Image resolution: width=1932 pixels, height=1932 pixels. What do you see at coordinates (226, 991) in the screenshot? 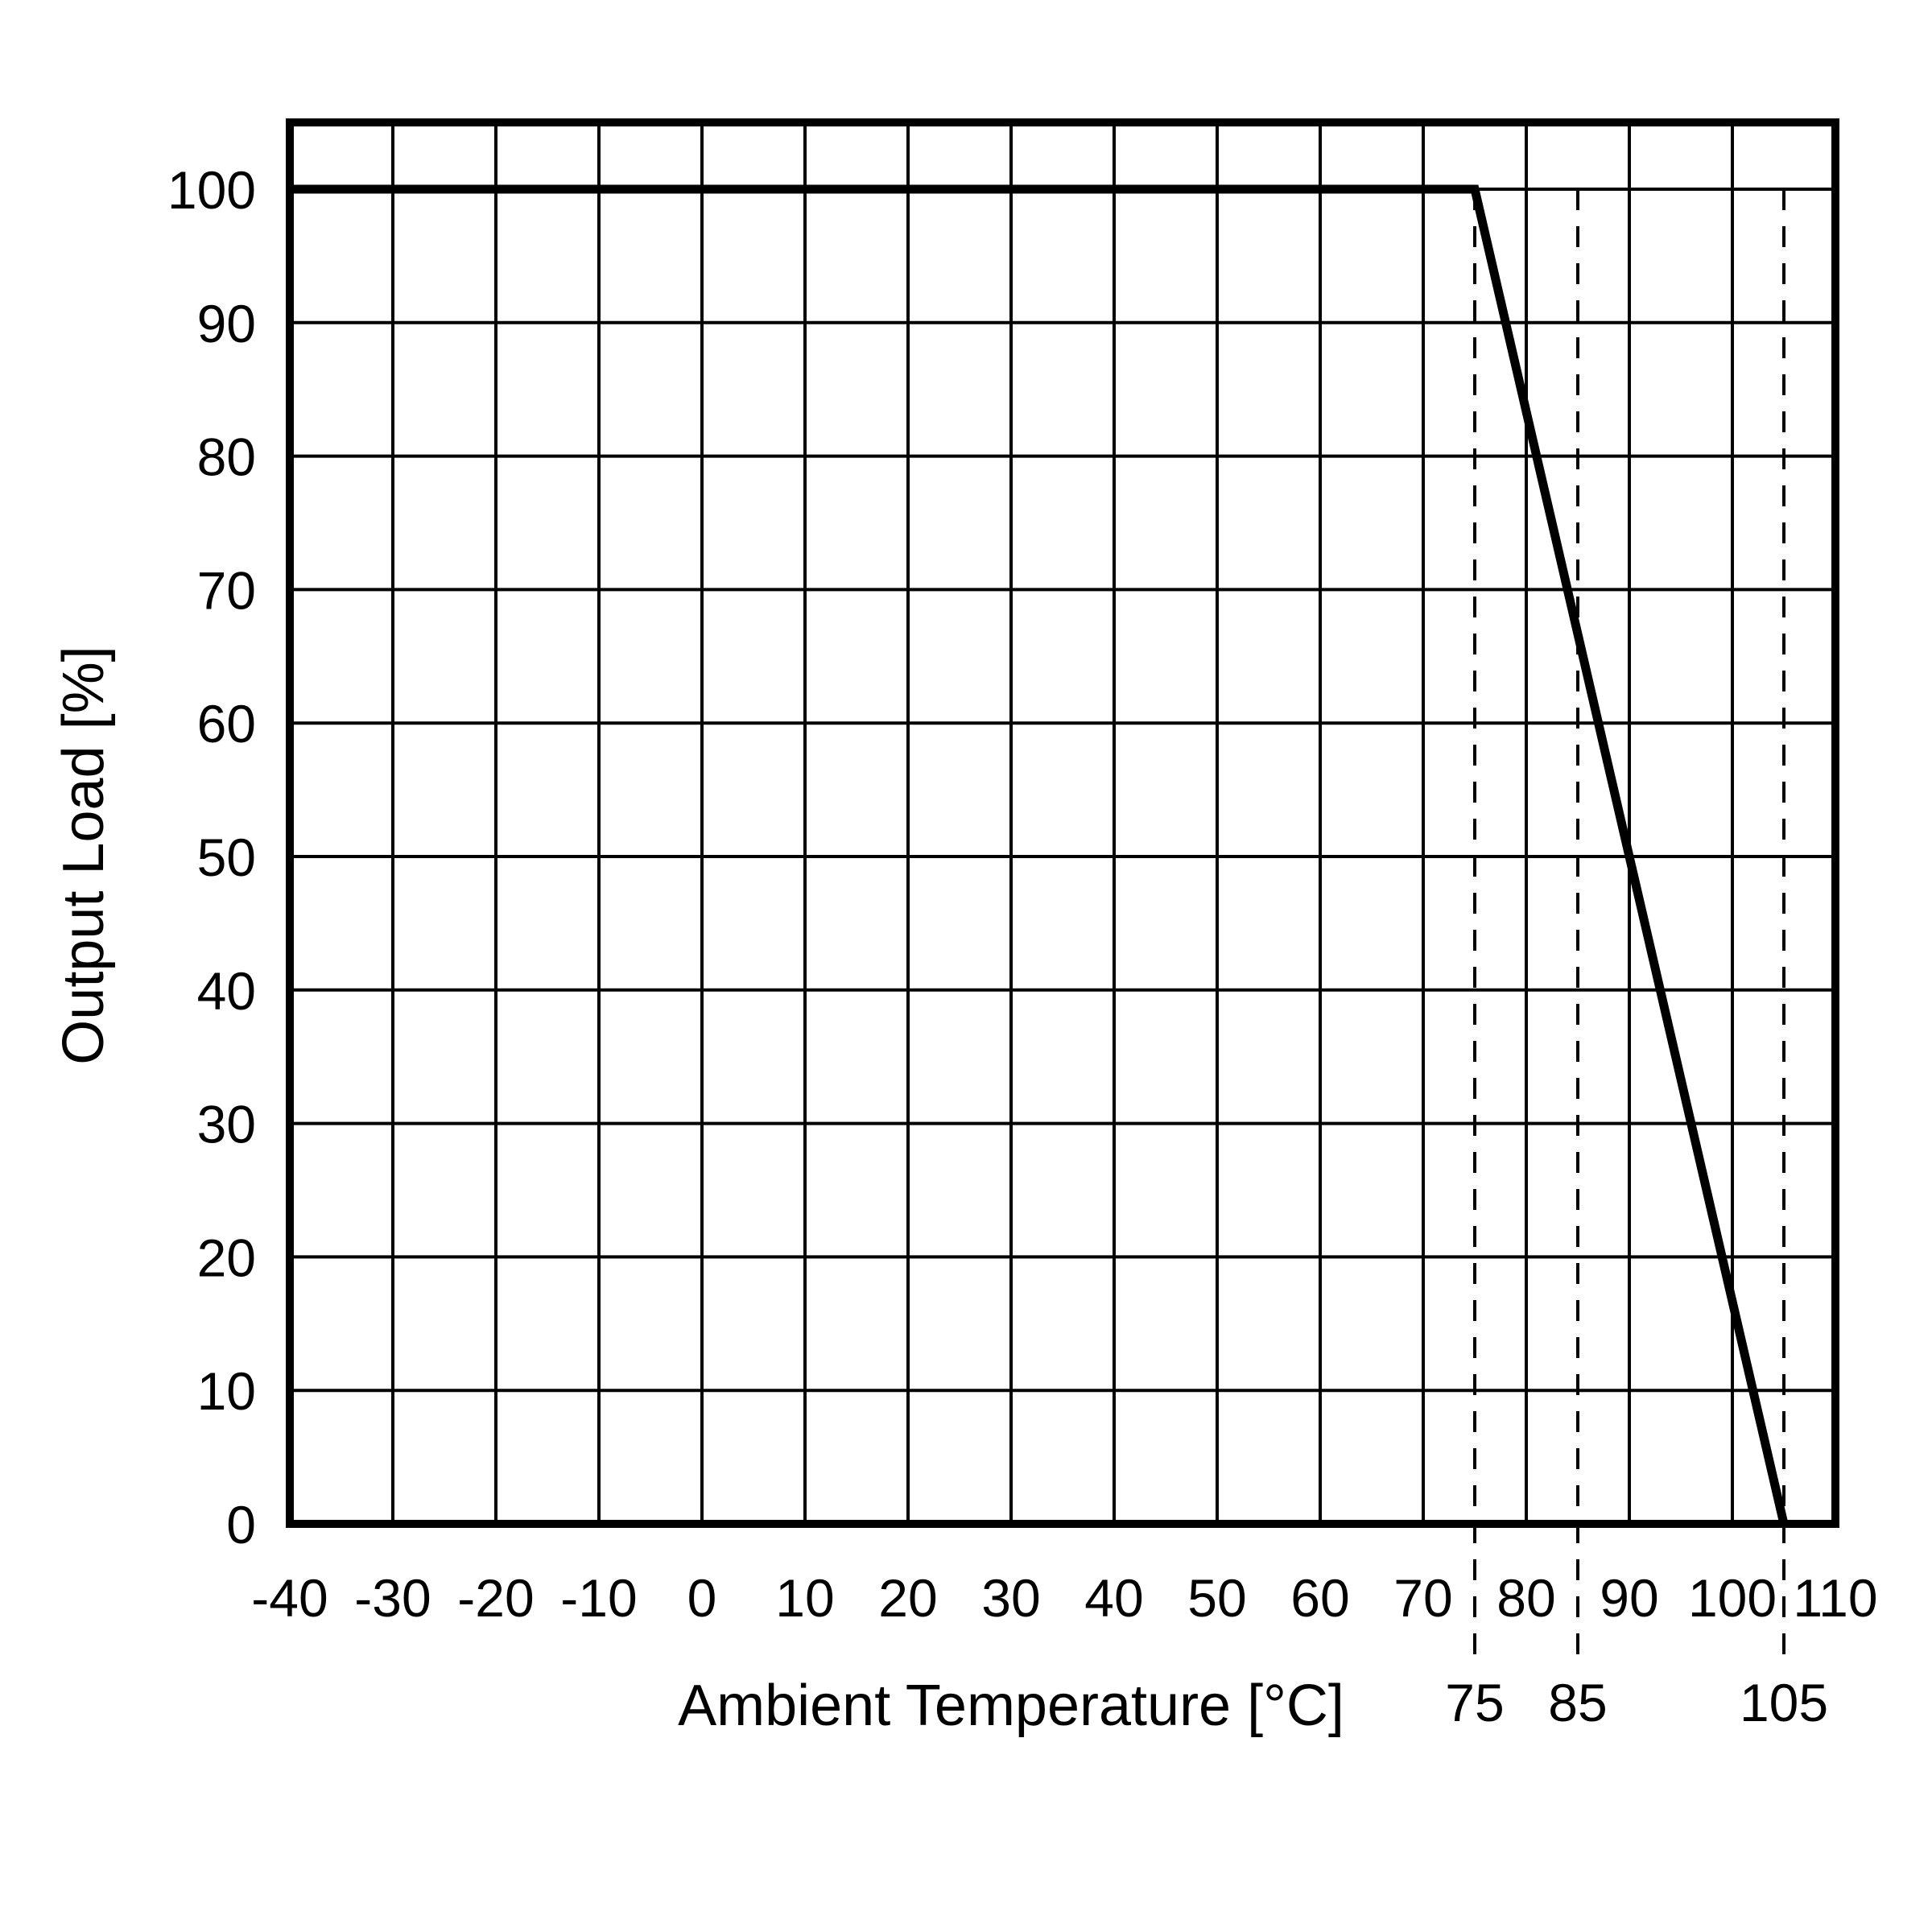
I see `y-tick-label: 40` at bounding box center [226, 991].